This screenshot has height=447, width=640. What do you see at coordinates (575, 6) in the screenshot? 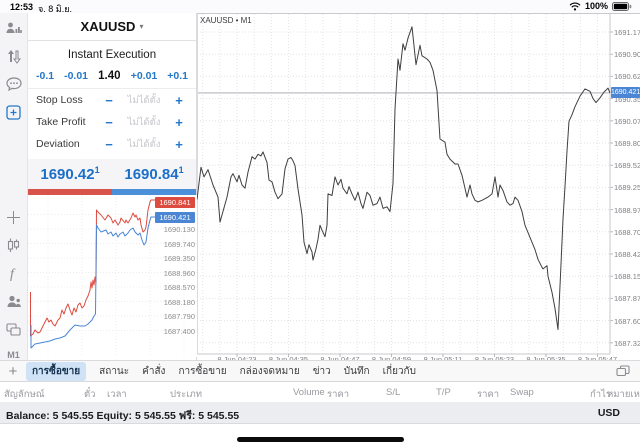
I see `wifi-icon` at bounding box center [575, 6].